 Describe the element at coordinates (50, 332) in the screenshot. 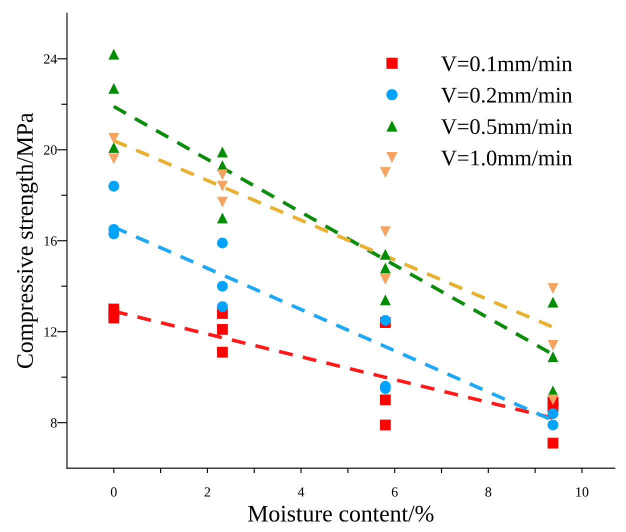

I see `y-tick-label: 12` at that location.